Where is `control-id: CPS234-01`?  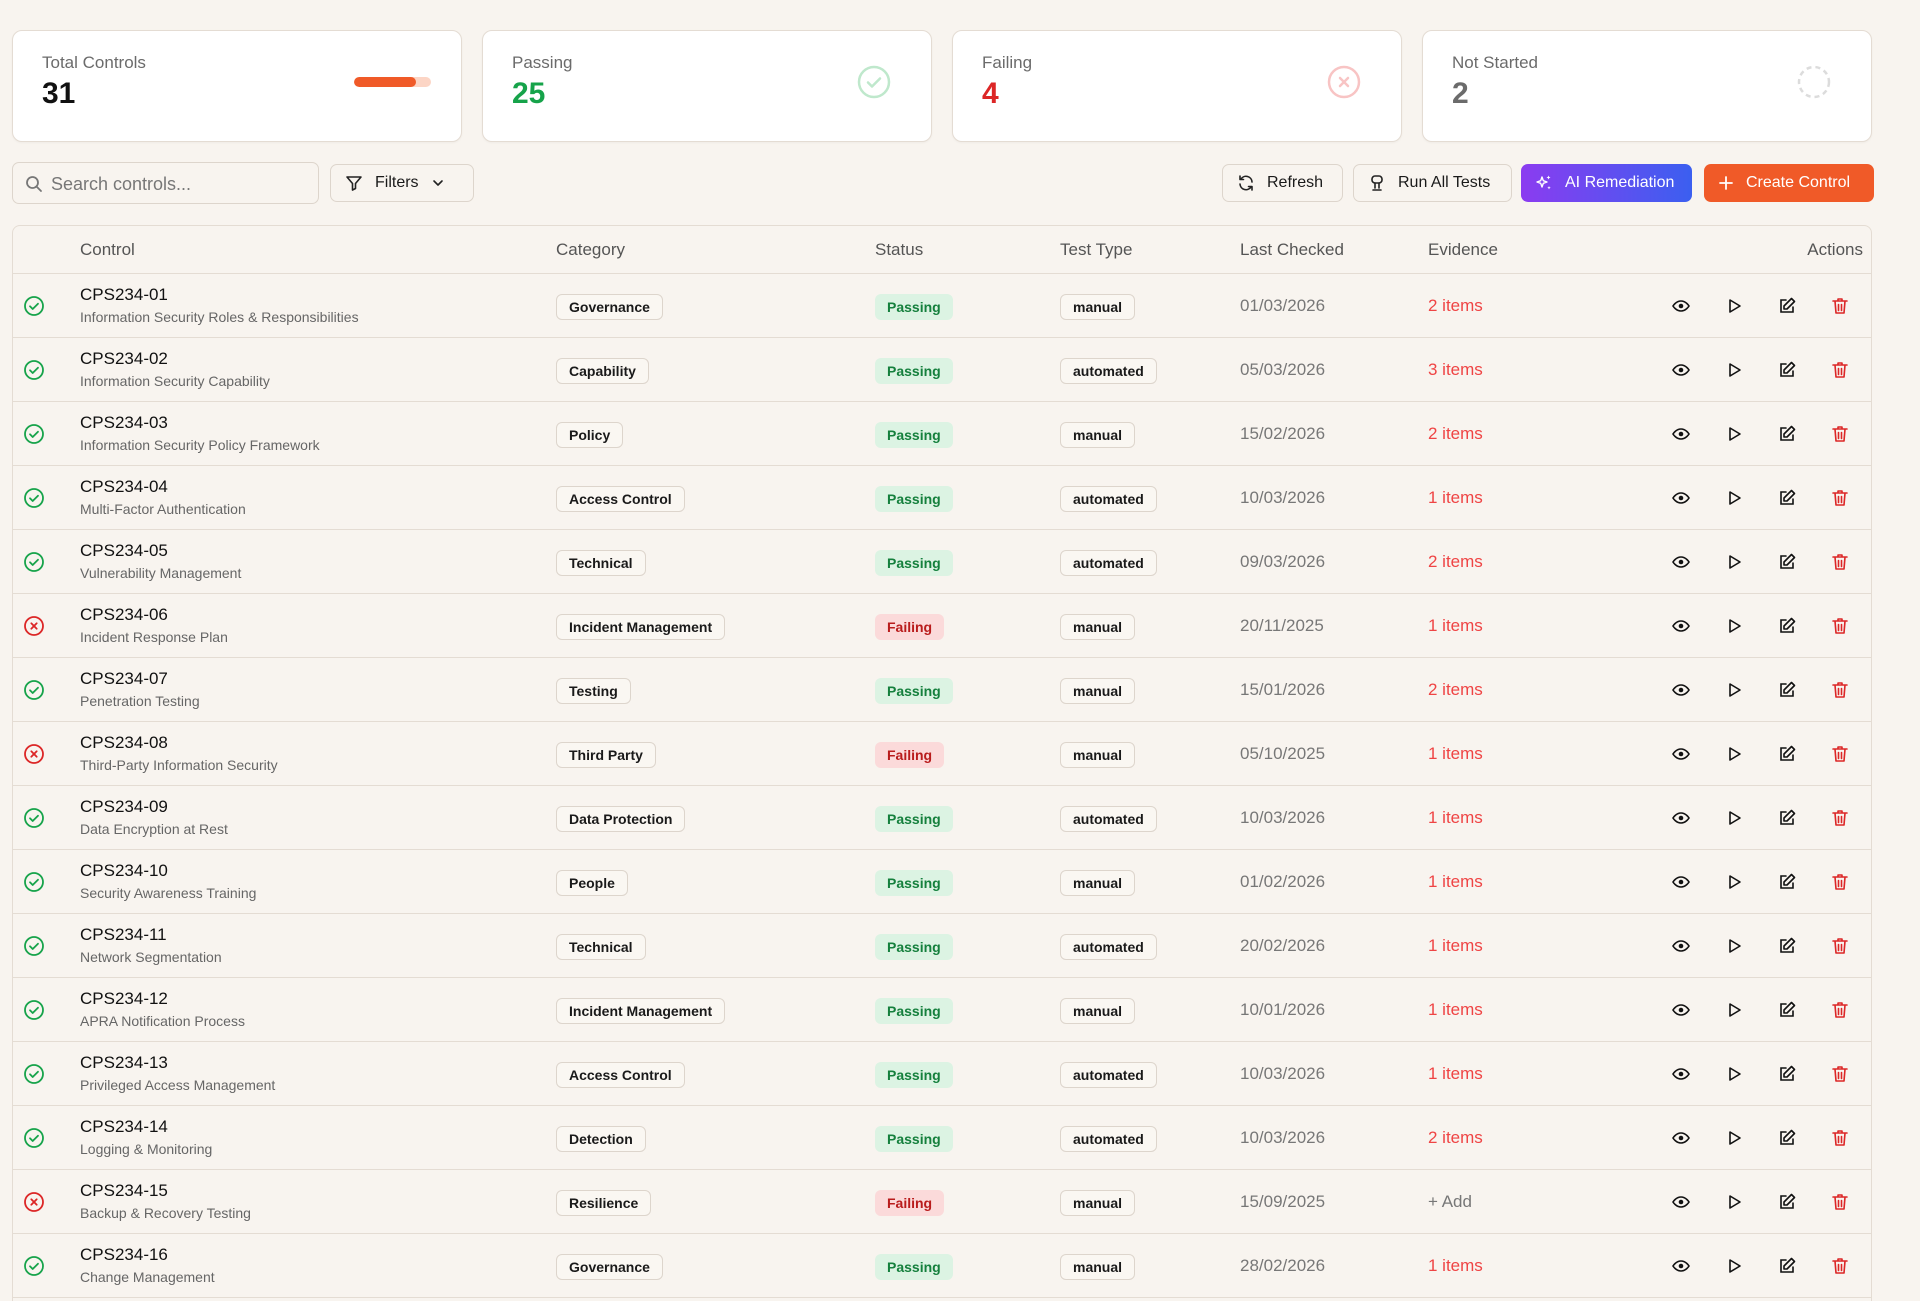
control-id: CPS234-01 is located at coordinates (124, 294).